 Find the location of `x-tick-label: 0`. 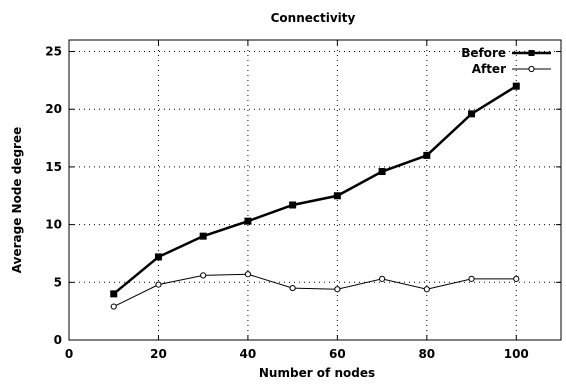

x-tick-label: 0 is located at coordinates (69, 354).